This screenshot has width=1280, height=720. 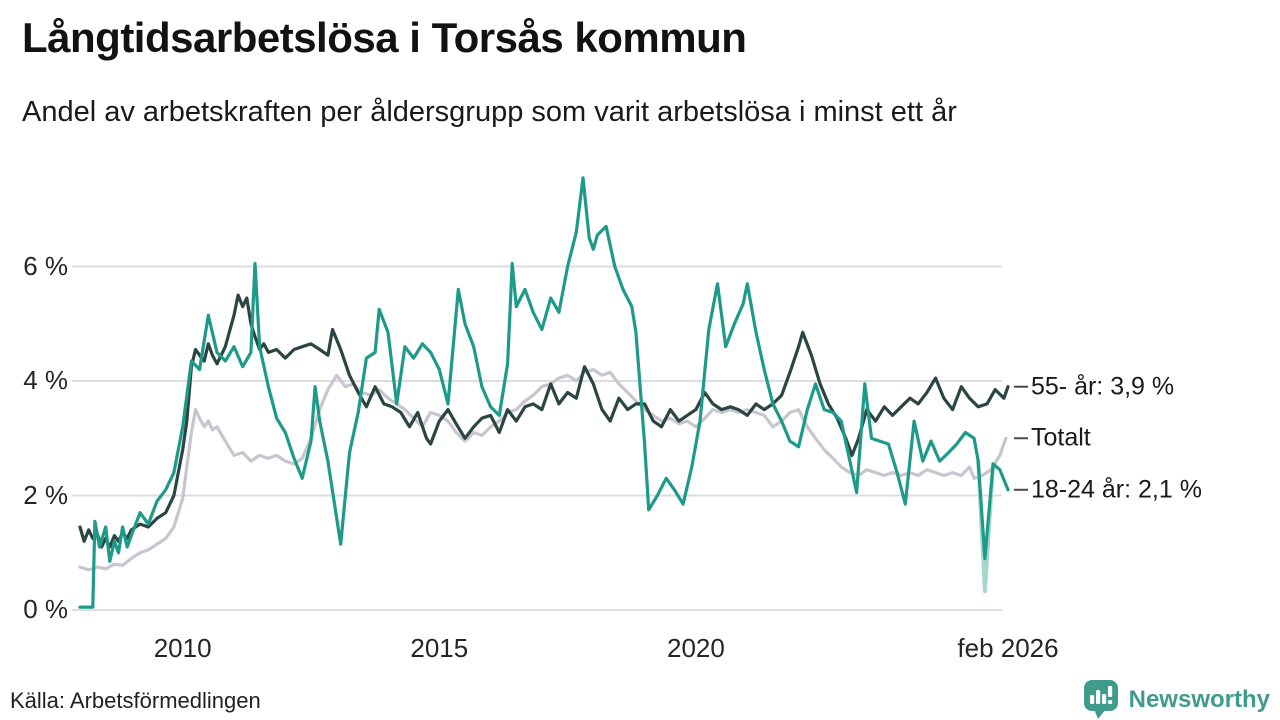 I want to click on y-tick-label: 0 %, so click(x=45, y=608).